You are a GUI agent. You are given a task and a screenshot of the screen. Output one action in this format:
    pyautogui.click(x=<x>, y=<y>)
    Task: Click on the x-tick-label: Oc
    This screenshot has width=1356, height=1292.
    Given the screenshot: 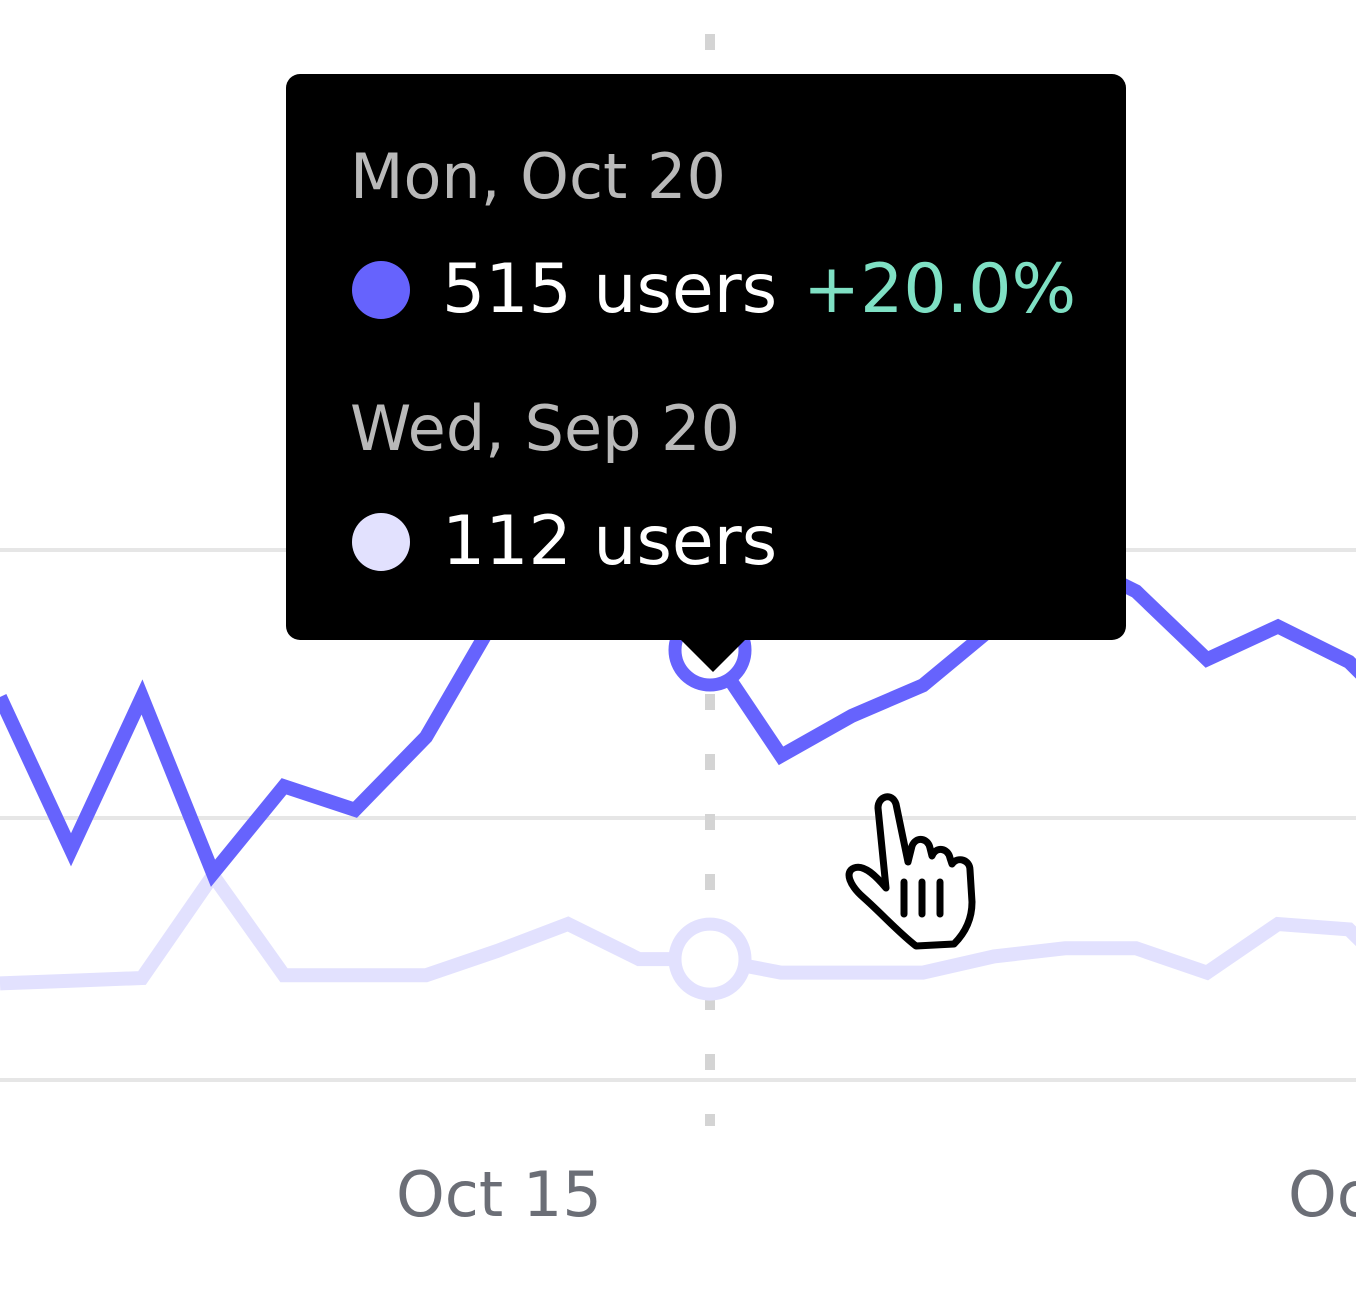 What is the action you would take?
    pyautogui.click(x=1322, y=1194)
    